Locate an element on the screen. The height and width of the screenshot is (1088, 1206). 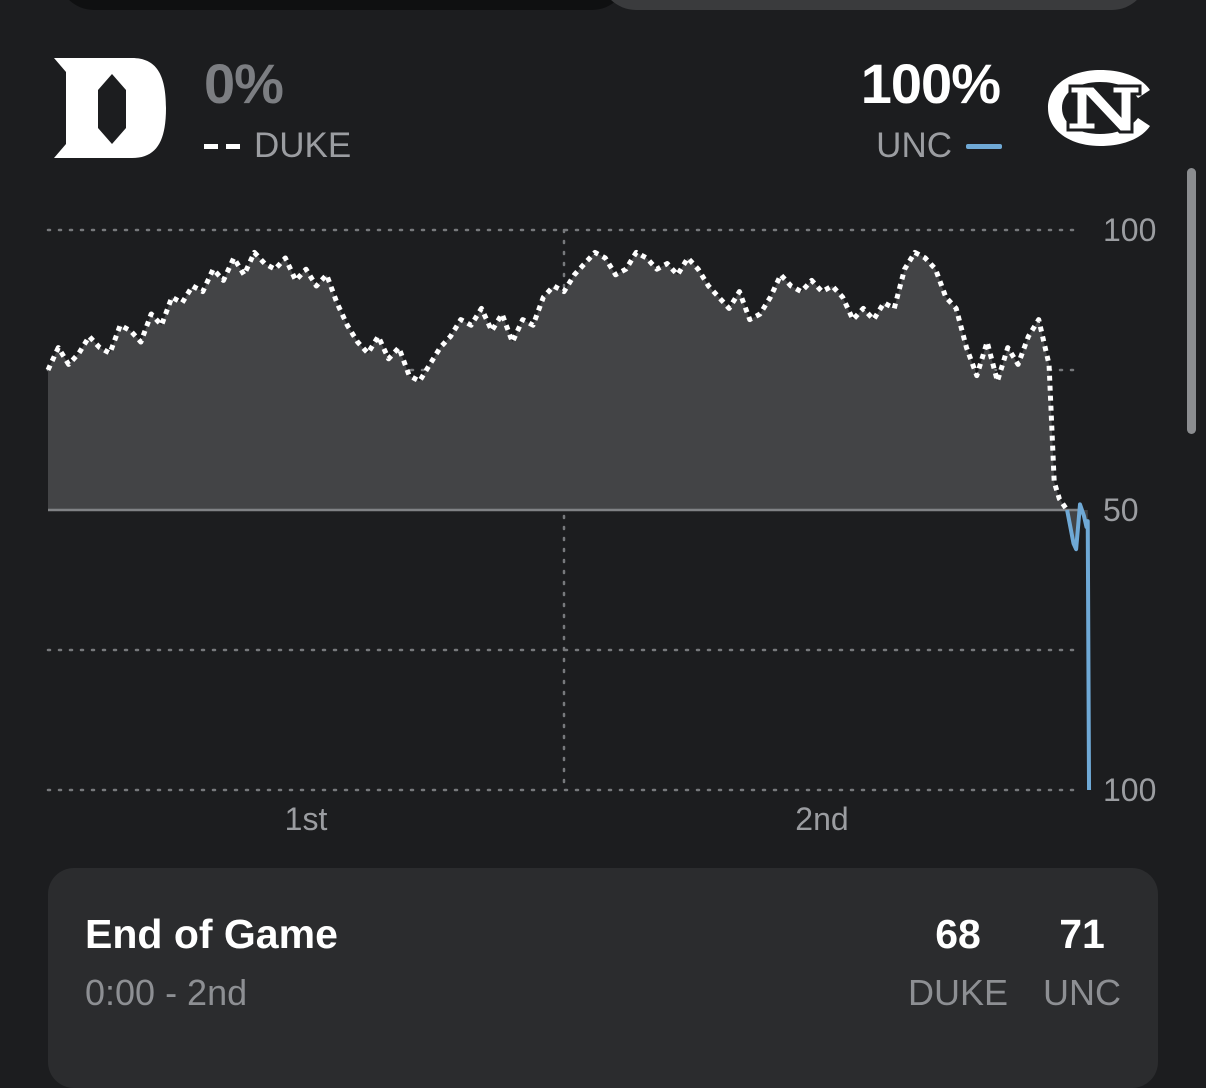
unc-legend: UNC is located at coordinates (939, 146).